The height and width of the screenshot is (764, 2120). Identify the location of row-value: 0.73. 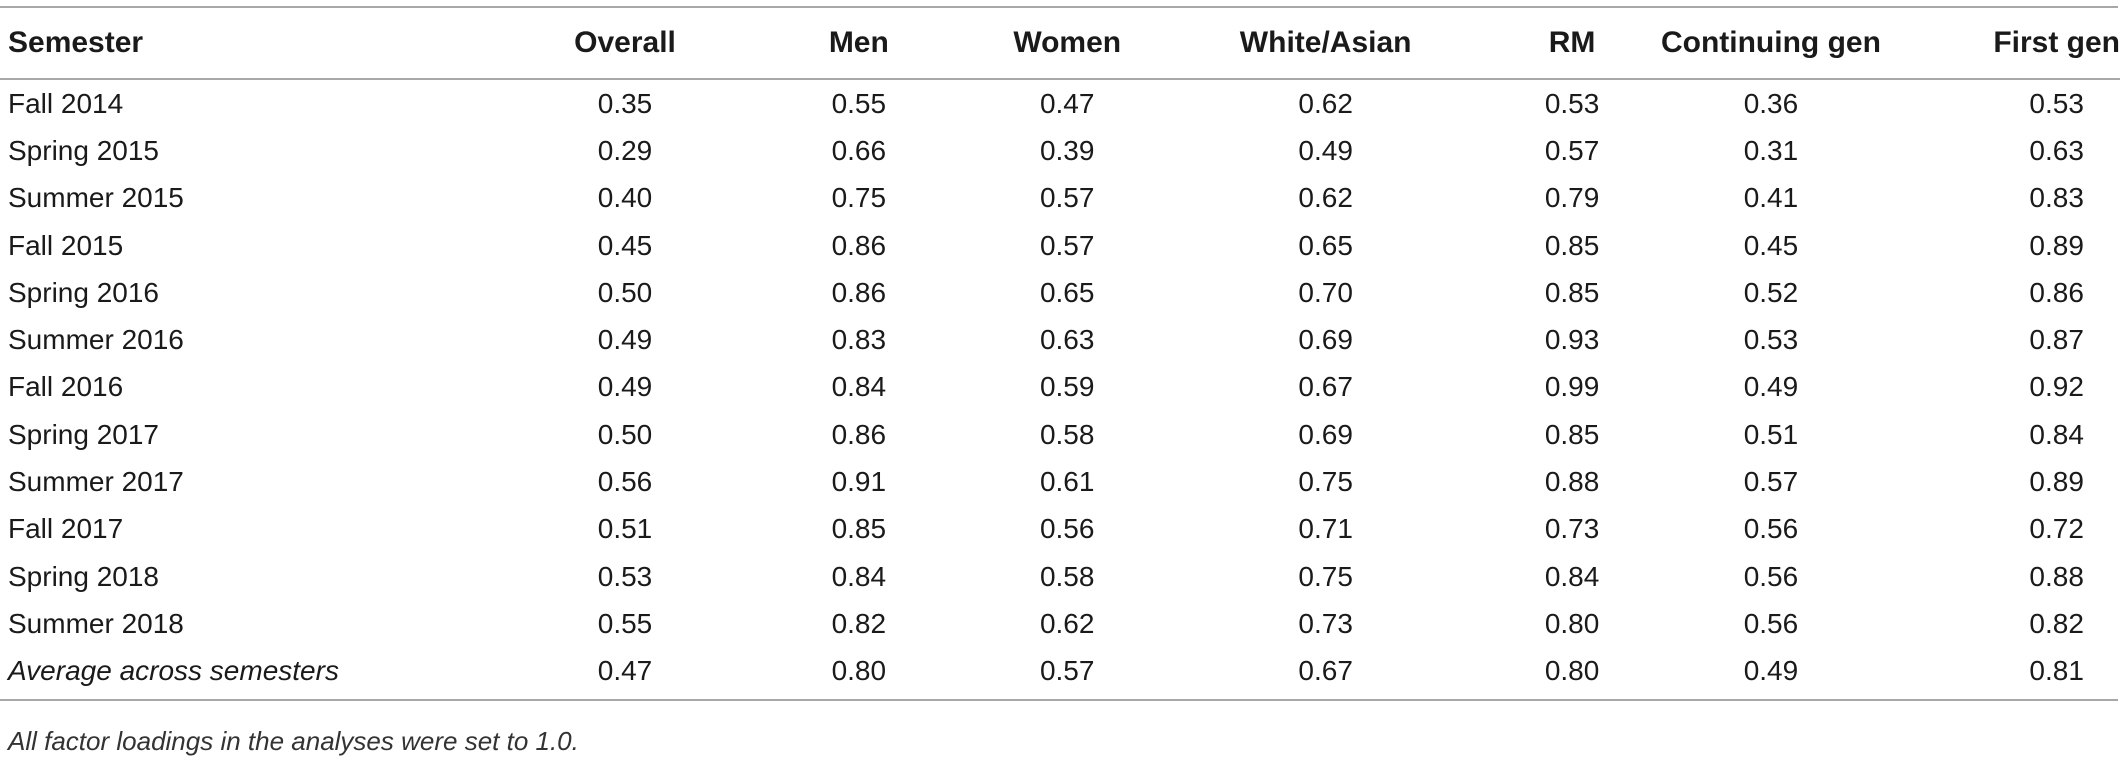
(1572, 529).